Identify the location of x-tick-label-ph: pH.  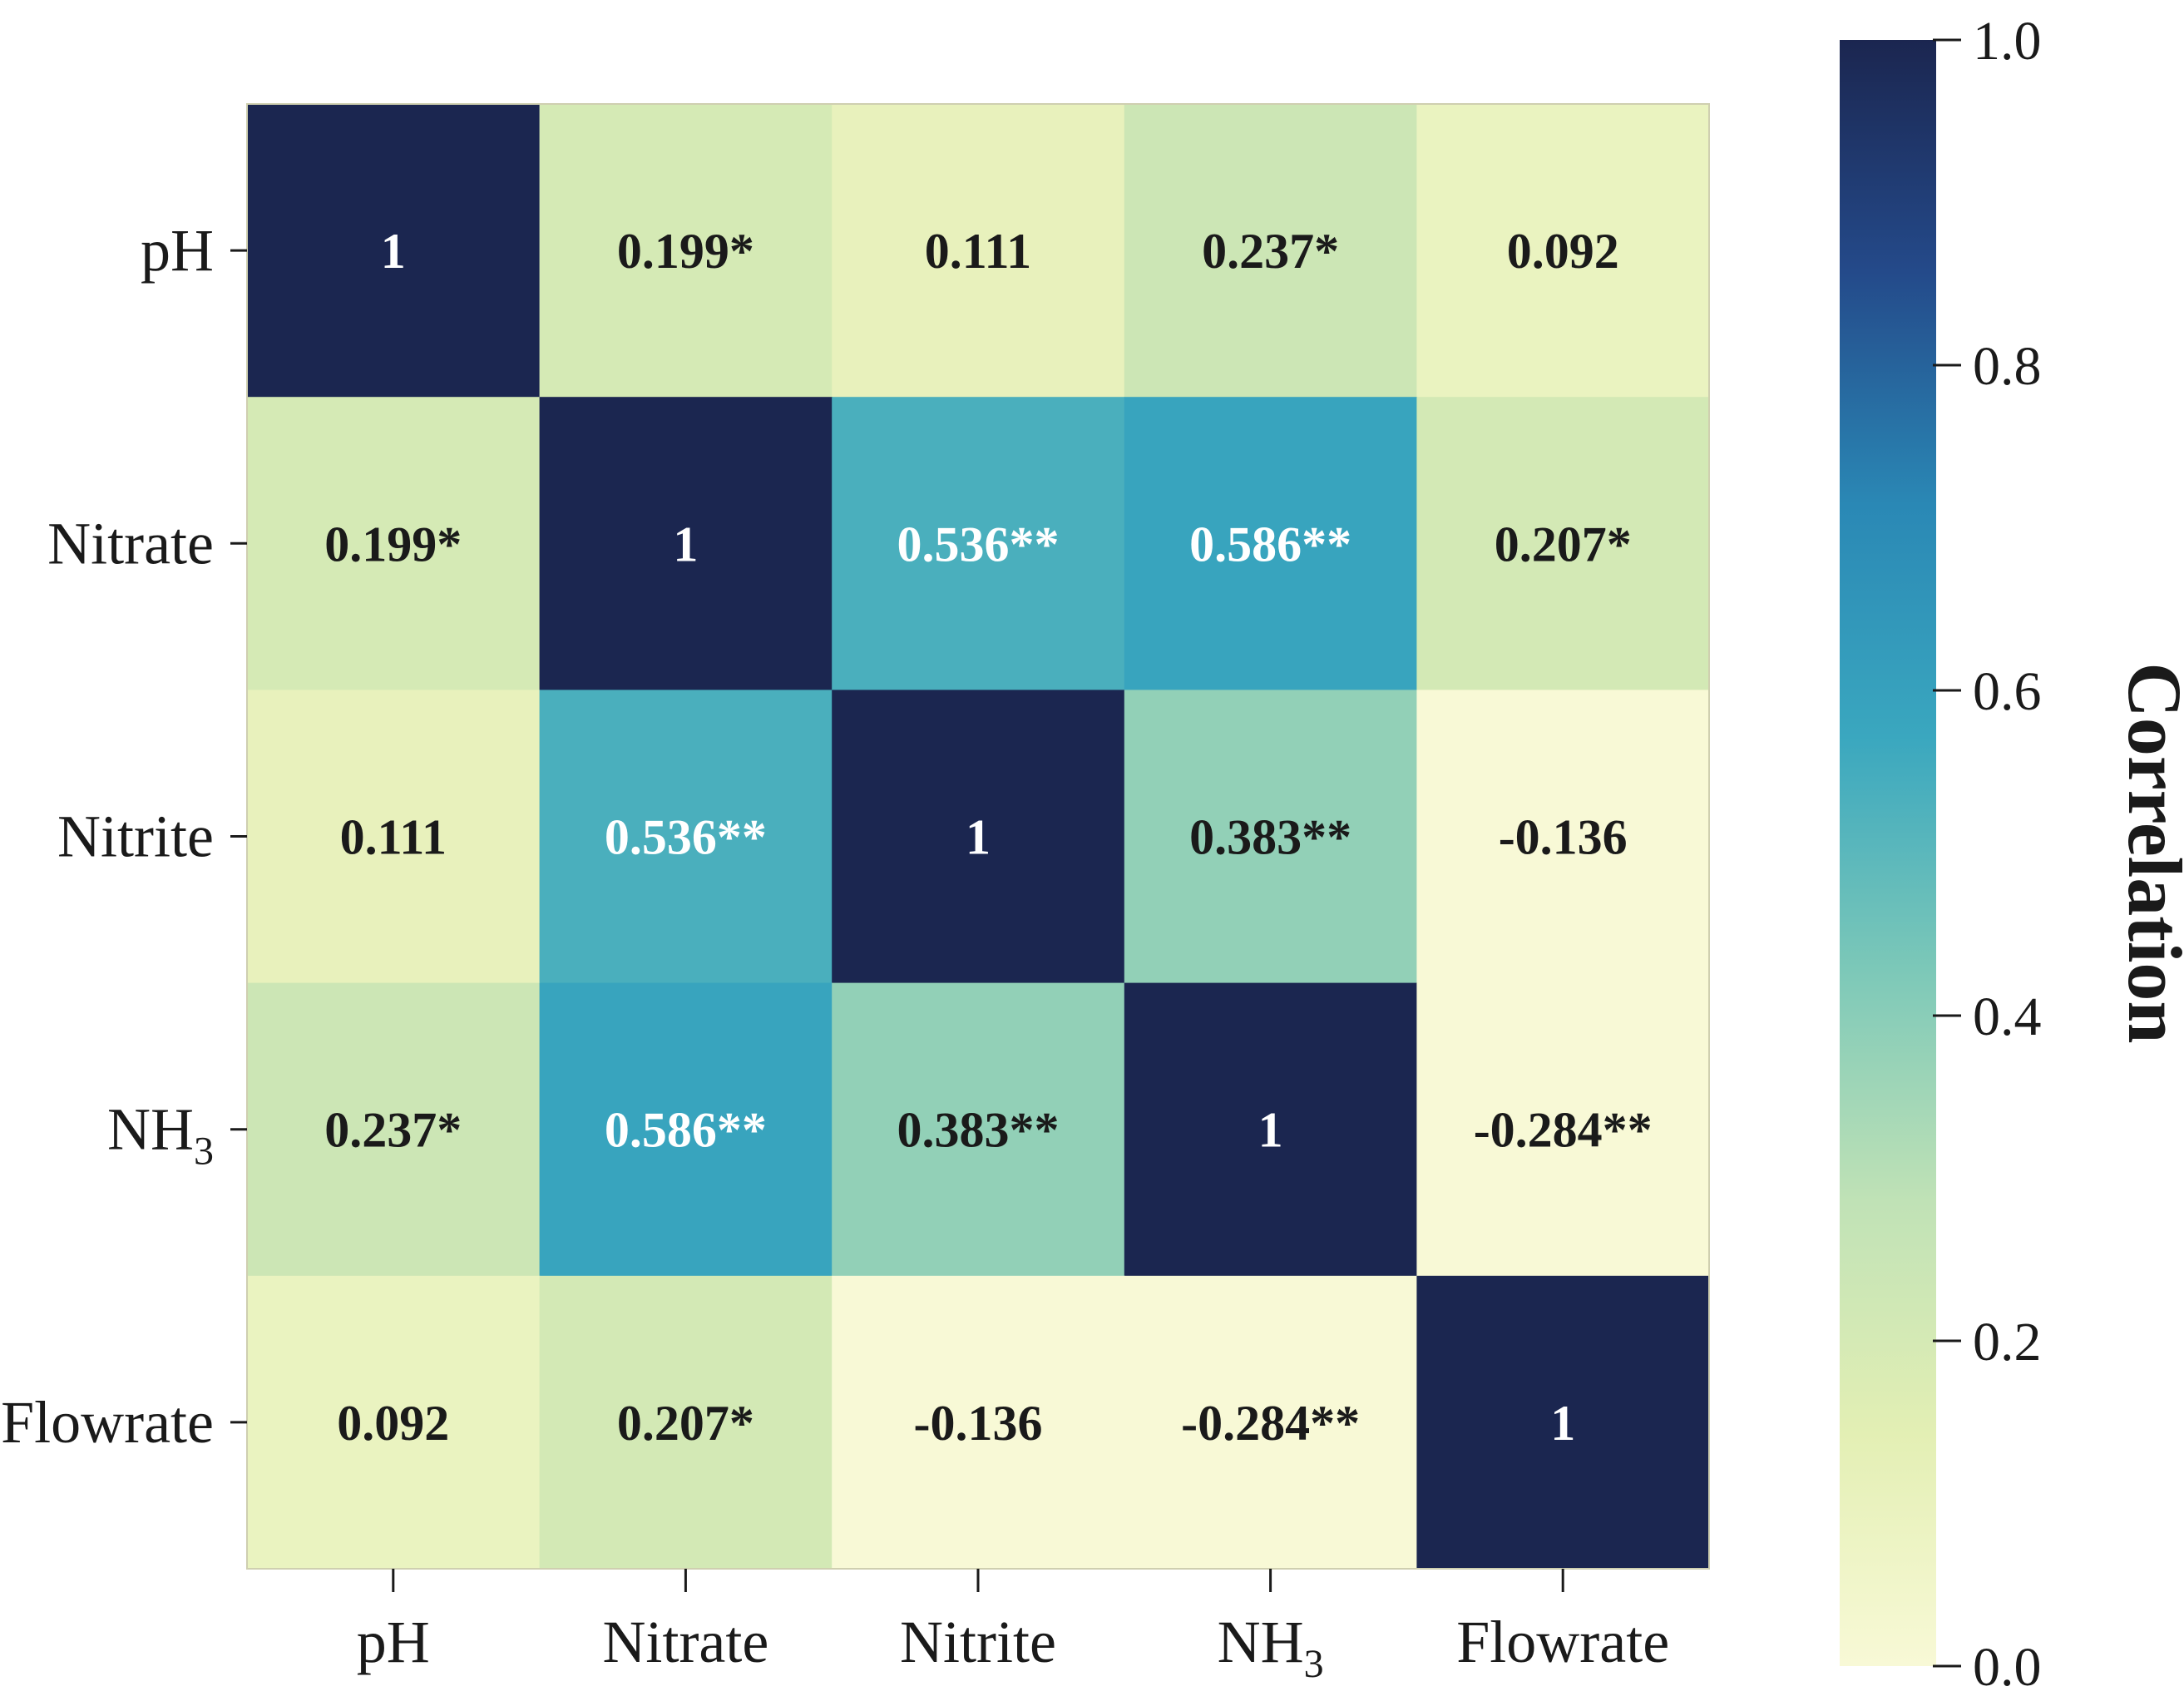
(393, 1642).